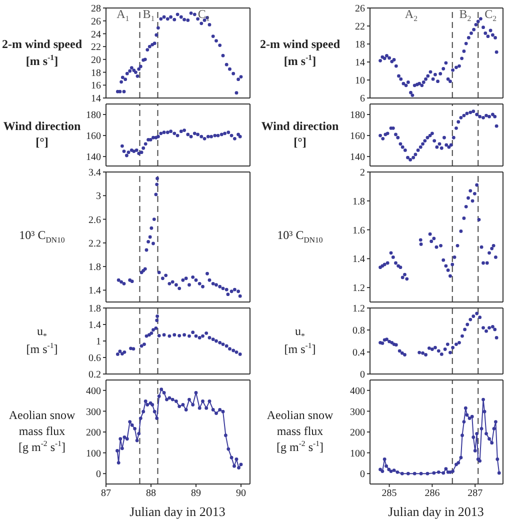  What do you see at coordinates (241, 494) in the screenshot?
I see `x-tick-label: 90` at bounding box center [241, 494].